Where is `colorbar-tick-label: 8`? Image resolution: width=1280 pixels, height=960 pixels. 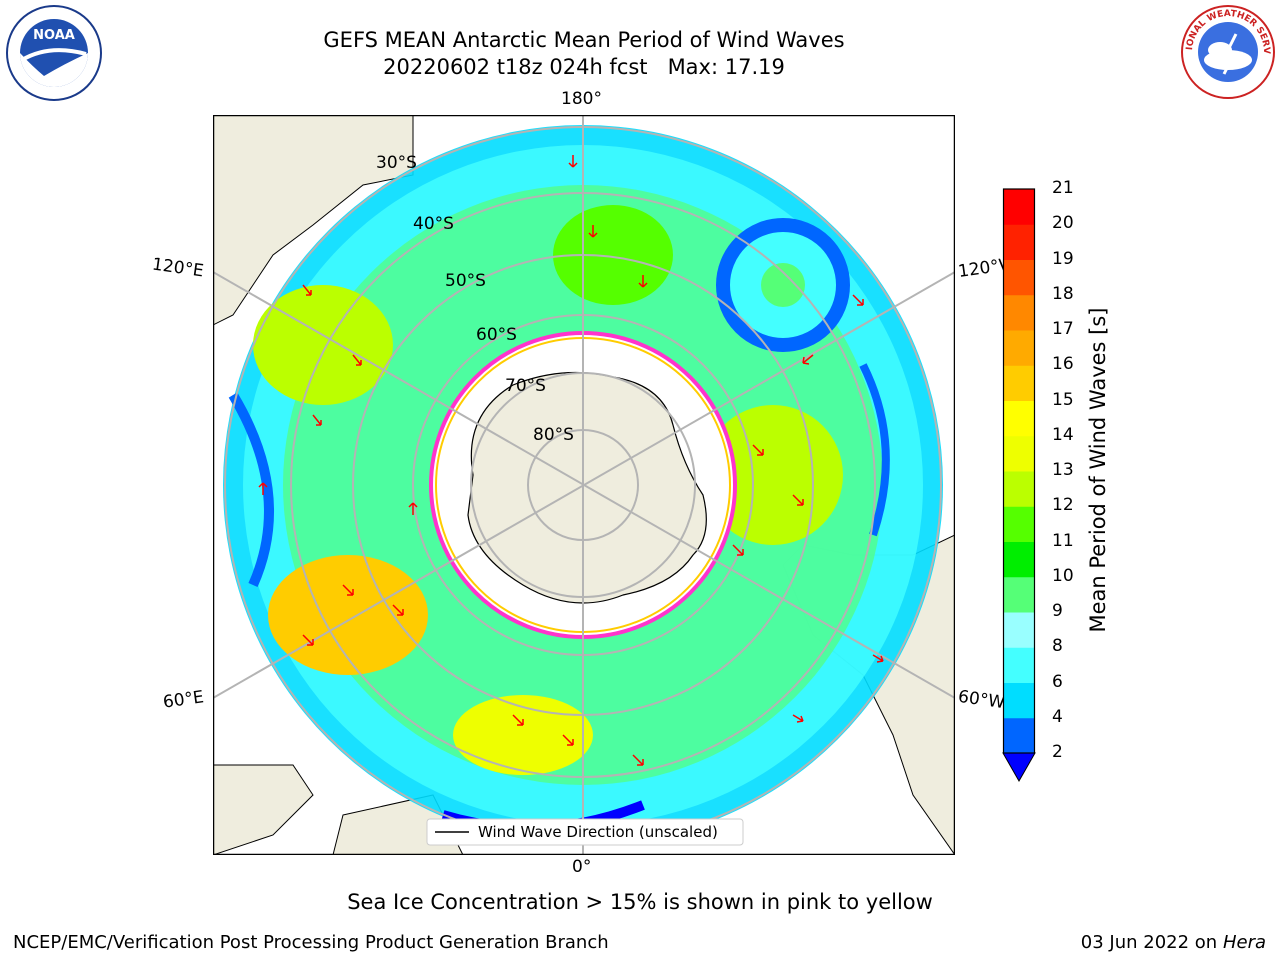
colorbar-tick-label: 8 is located at coordinates (1057, 646).